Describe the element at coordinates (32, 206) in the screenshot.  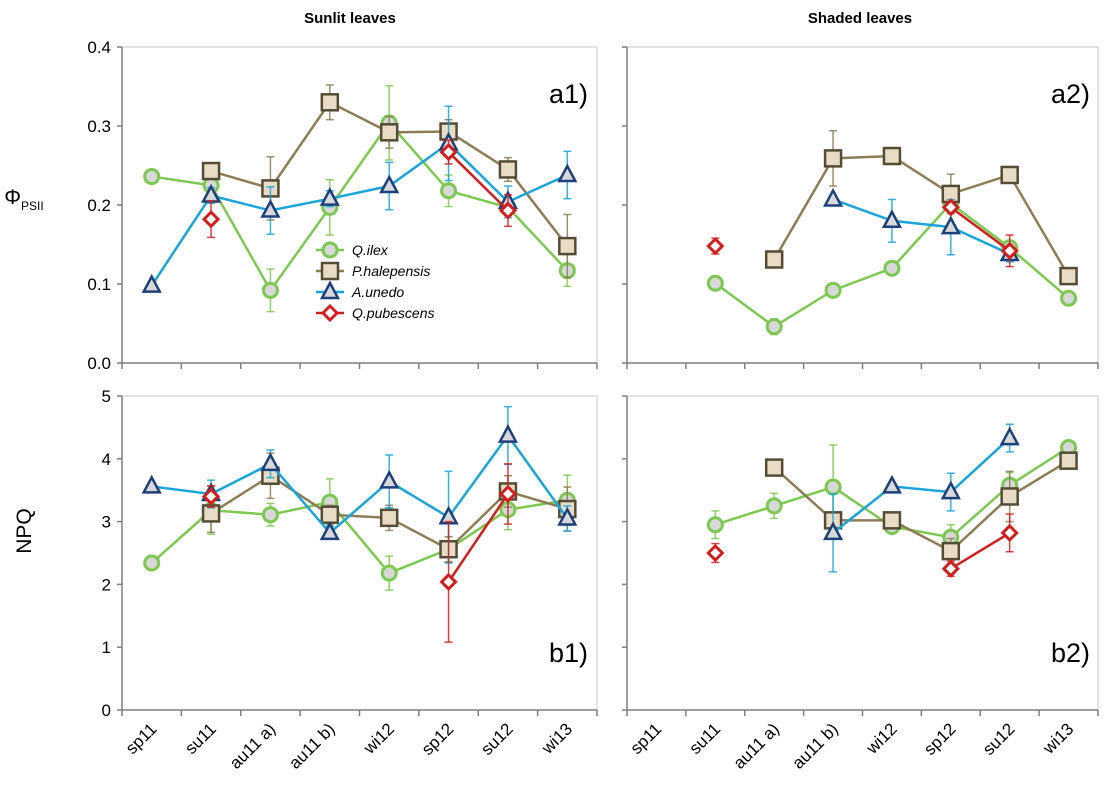
I see `y-axis-label-phi-sub: PSII` at that location.